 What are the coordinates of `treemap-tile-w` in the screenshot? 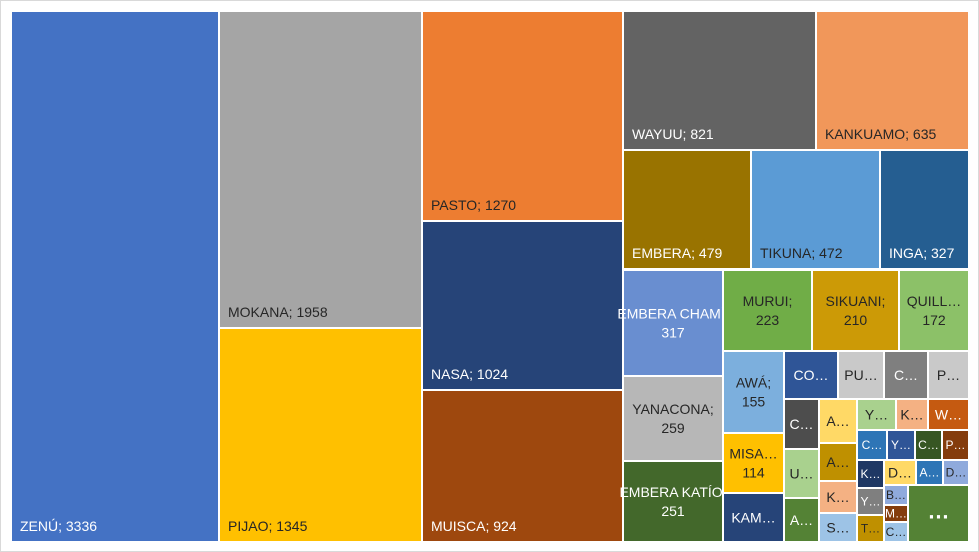 It's located at (948, 414).